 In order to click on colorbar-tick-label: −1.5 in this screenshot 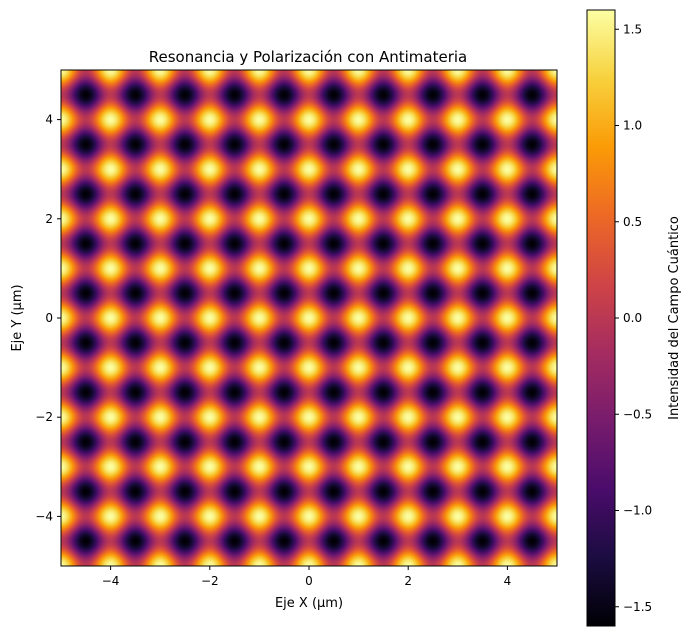, I will do `click(637, 607)`.